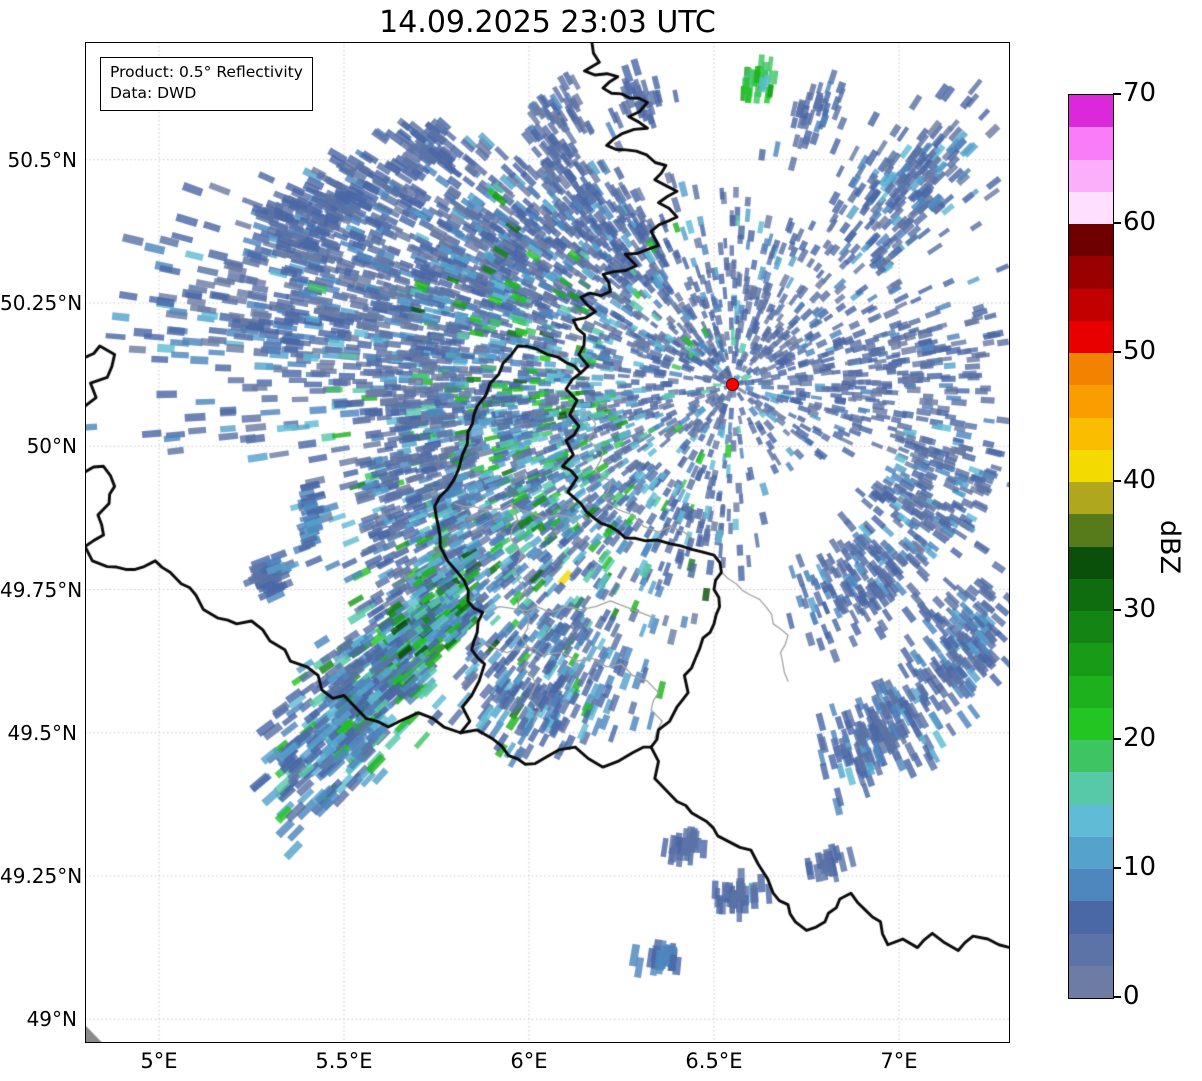 The height and width of the screenshot is (1081, 1202). What do you see at coordinates (1140, 738) in the screenshot?
I see `colorbar-tick-label: 20` at bounding box center [1140, 738].